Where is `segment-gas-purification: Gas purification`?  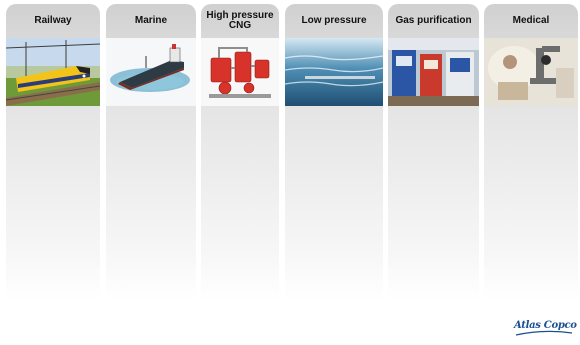
segment-gas-purification: Gas purification is located at coordinates (433, 152).